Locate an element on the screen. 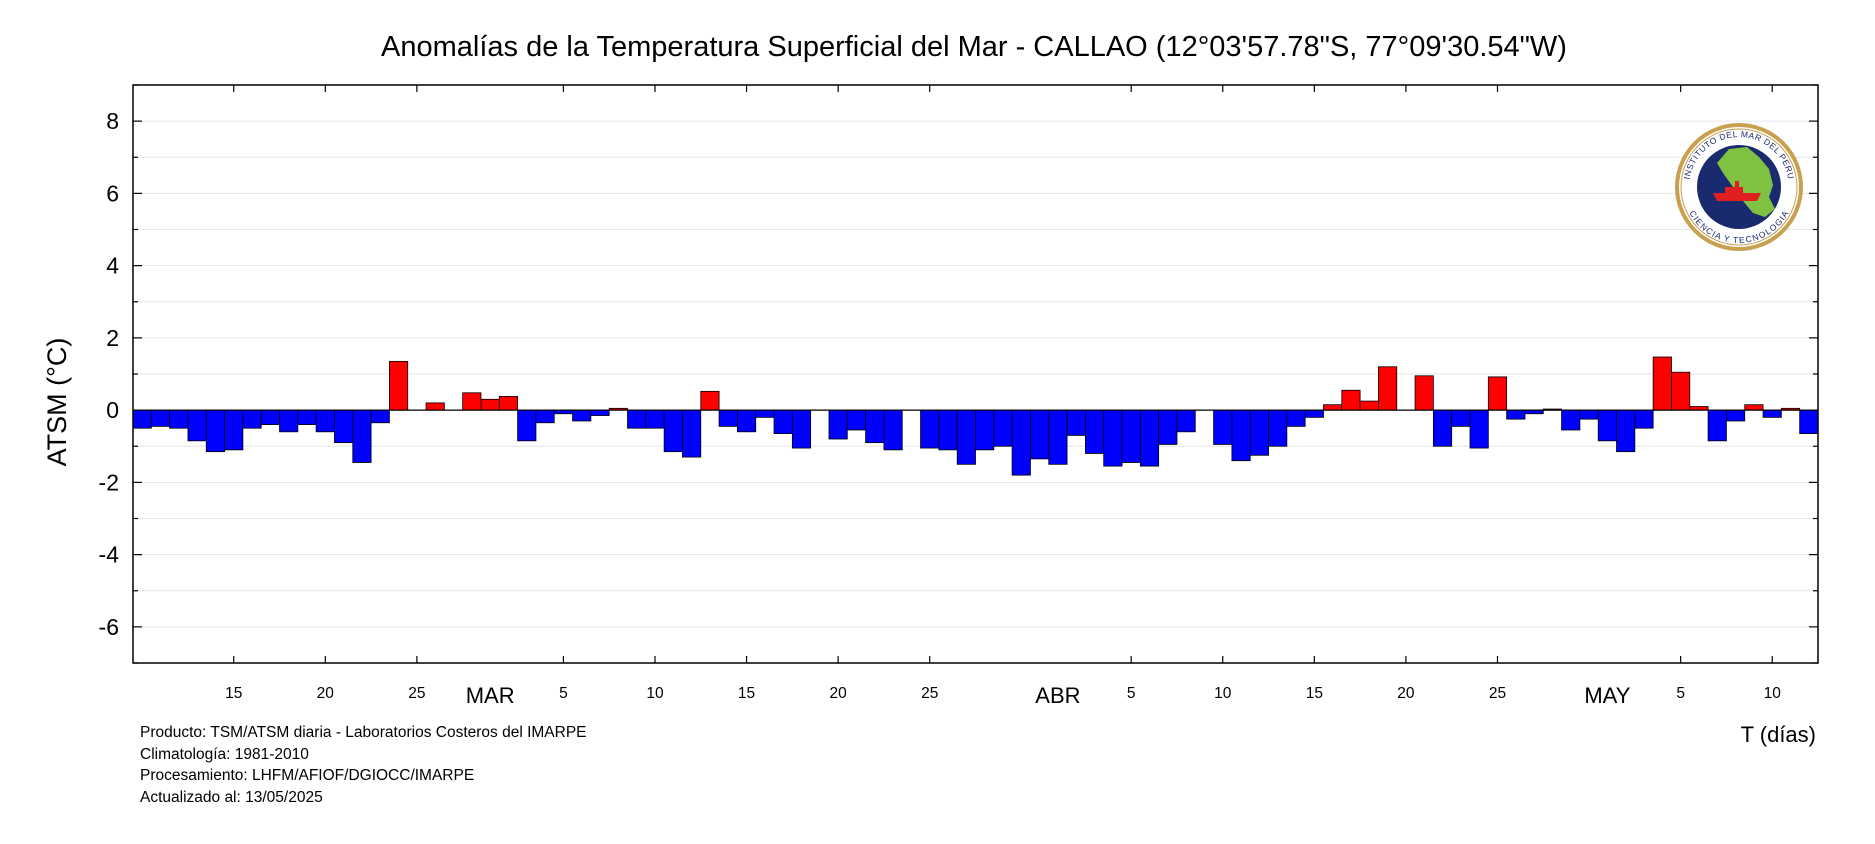 The image size is (1875, 844). y-tick-label: 4 is located at coordinates (112, 266).